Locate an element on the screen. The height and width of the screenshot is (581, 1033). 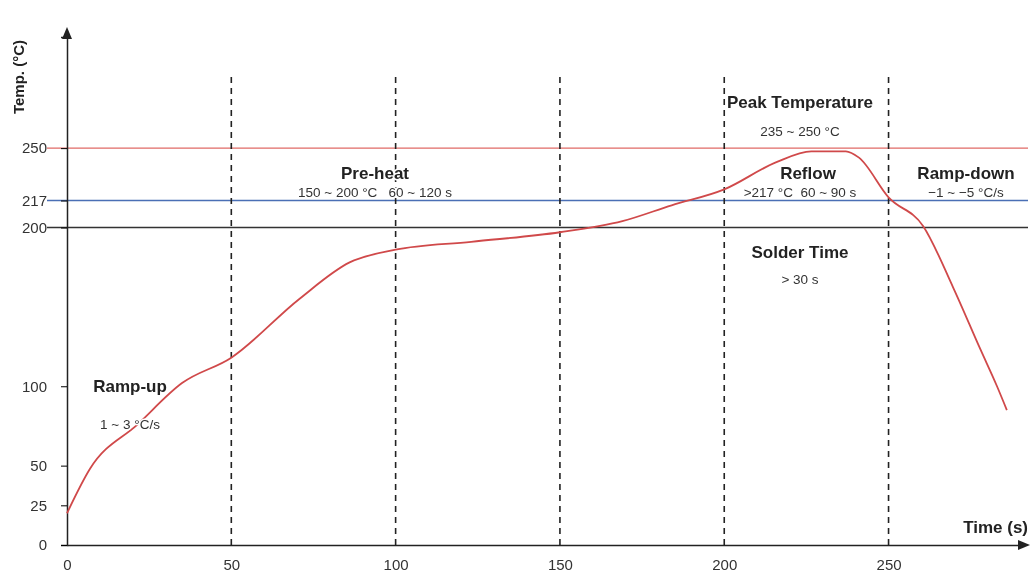
annotation: 235 ~ 250 °C is located at coordinates (800, 131).